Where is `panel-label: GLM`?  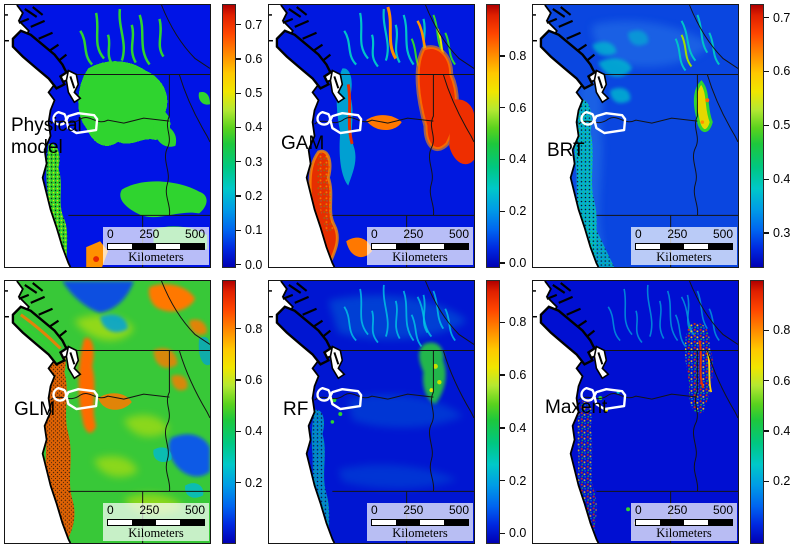
panel-label: GLM is located at coordinates (35, 409).